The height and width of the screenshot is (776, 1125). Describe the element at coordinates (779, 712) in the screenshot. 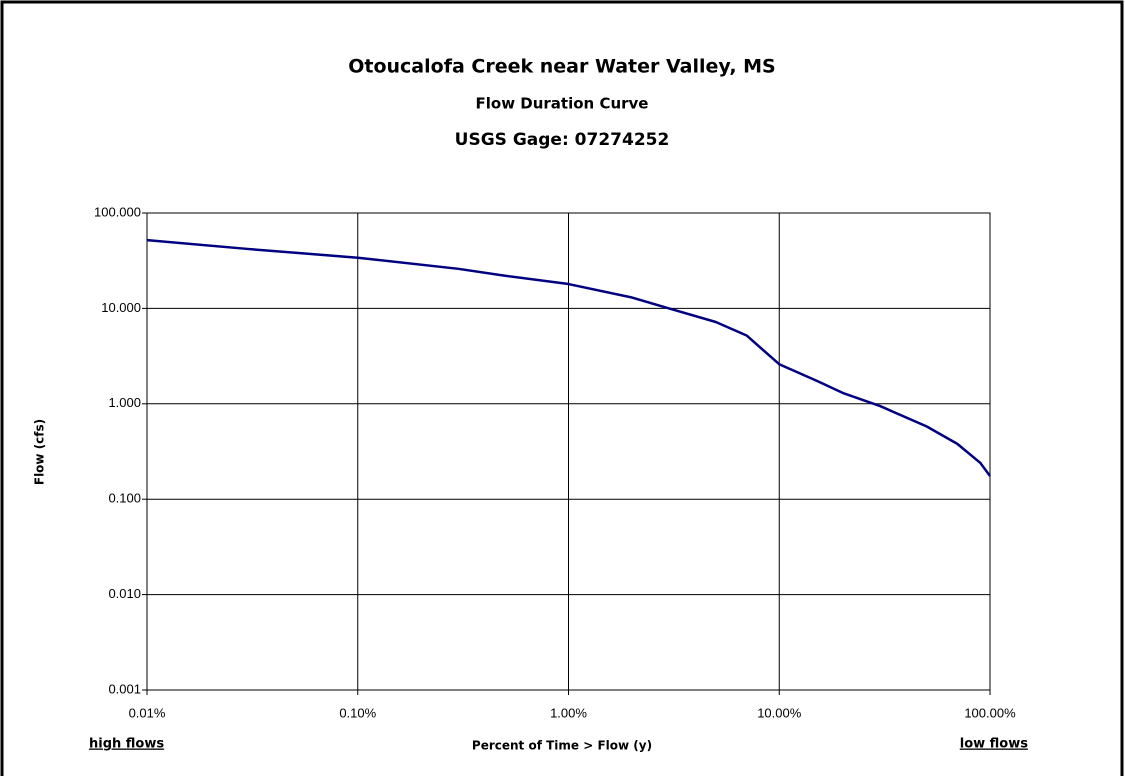

I see `x-tick-label: 10.00%` at that location.